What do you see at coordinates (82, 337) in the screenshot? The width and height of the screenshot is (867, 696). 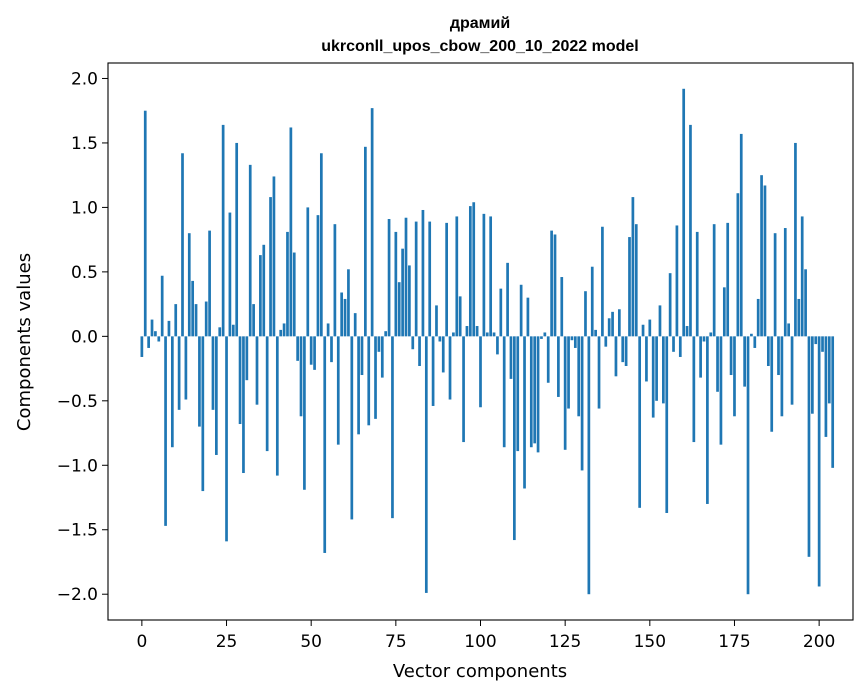 I see `y-axis-ticks: 2.0 1.5 1.0 0.5 0.0 −0.5 −1.0 −1.5 −2.0` at bounding box center [82, 337].